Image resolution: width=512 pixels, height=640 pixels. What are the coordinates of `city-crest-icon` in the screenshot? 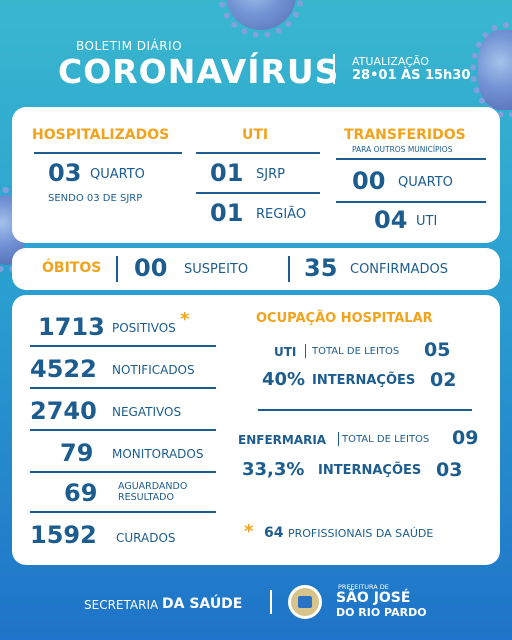 It's located at (305, 602).